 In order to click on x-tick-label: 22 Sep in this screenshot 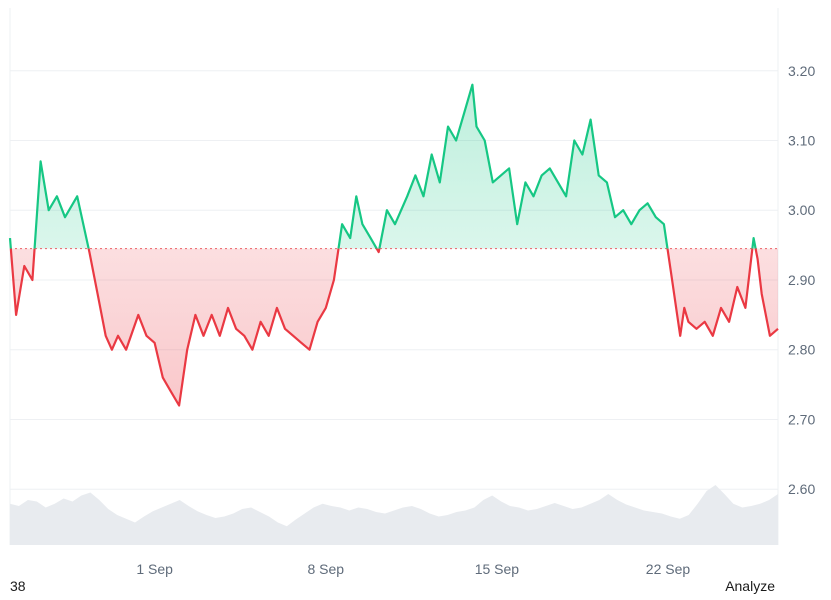, I will do `click(668, 569)`.